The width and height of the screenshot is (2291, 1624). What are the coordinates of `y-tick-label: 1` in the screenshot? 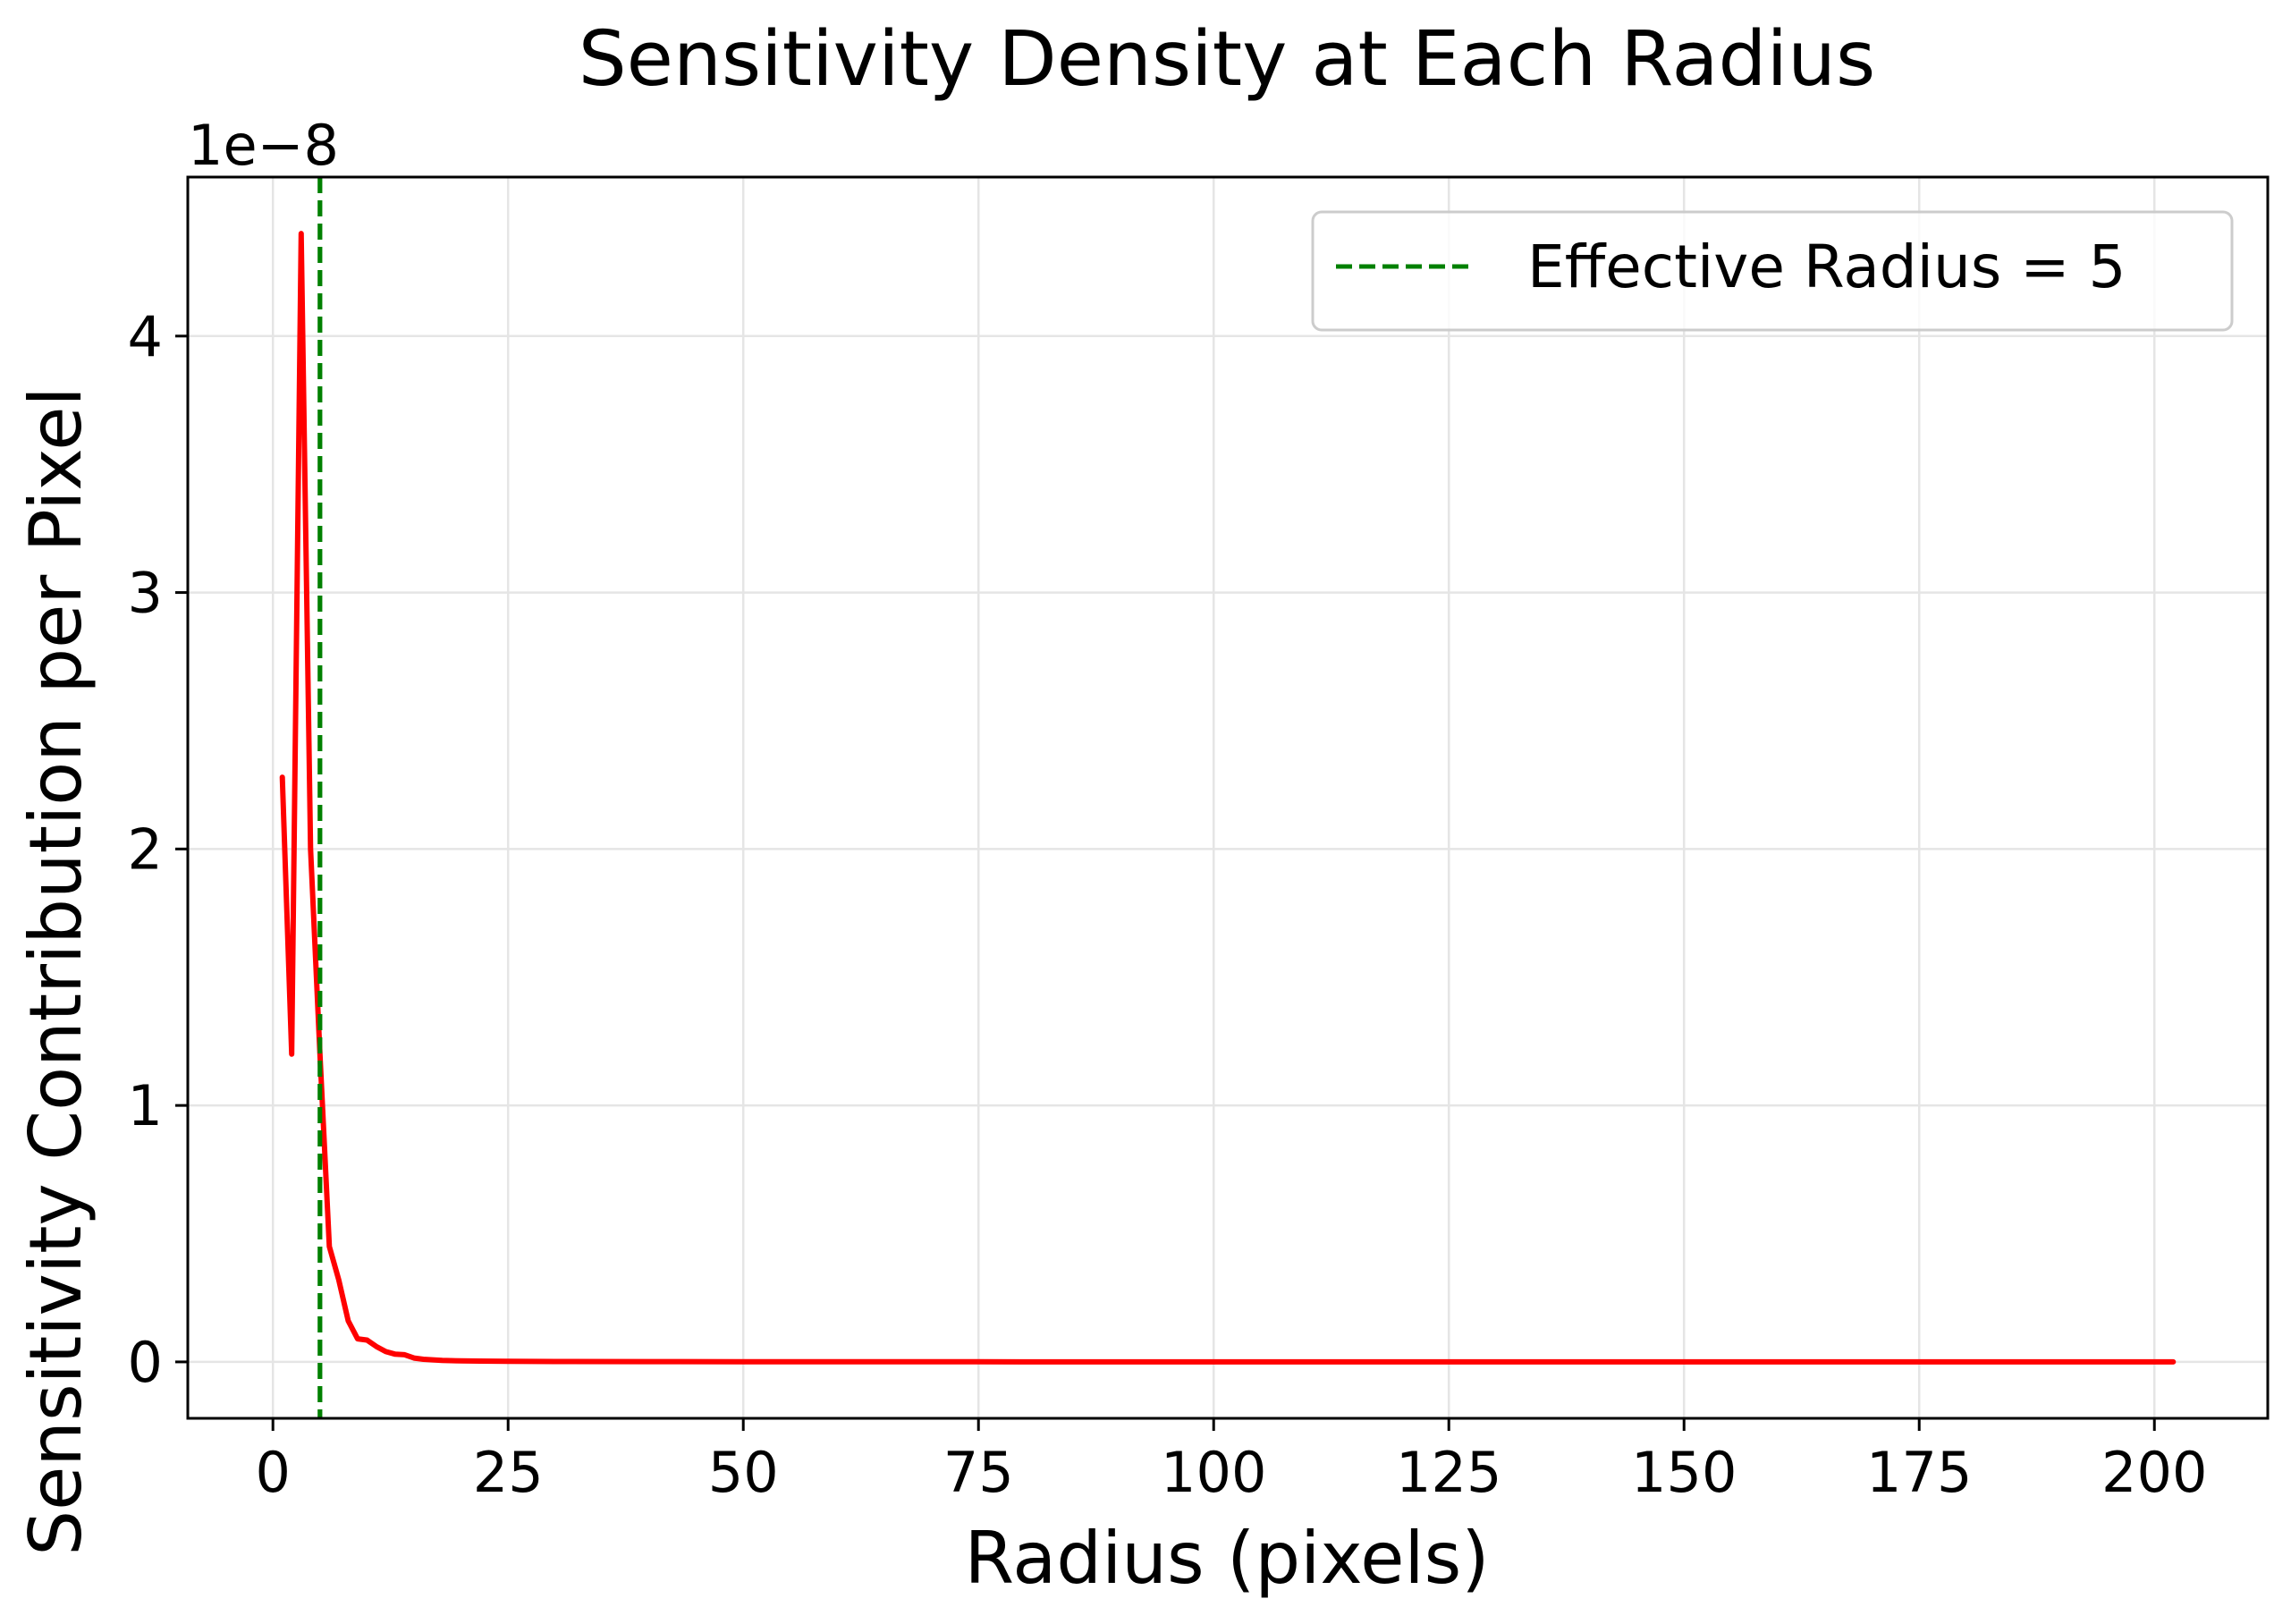 It's located at (145, 1105).